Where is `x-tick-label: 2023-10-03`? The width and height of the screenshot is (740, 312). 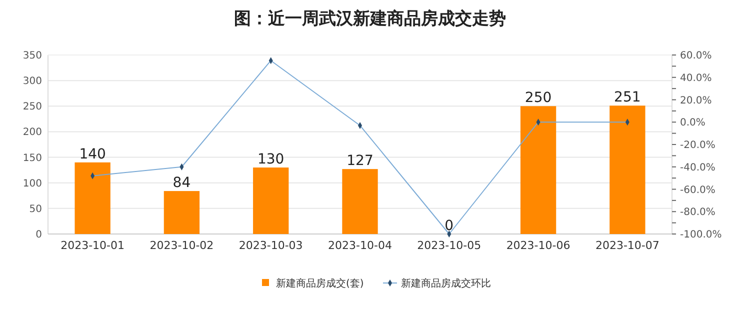 x-tick-label: 2023-10-03 is located at coordinates (270, 245).